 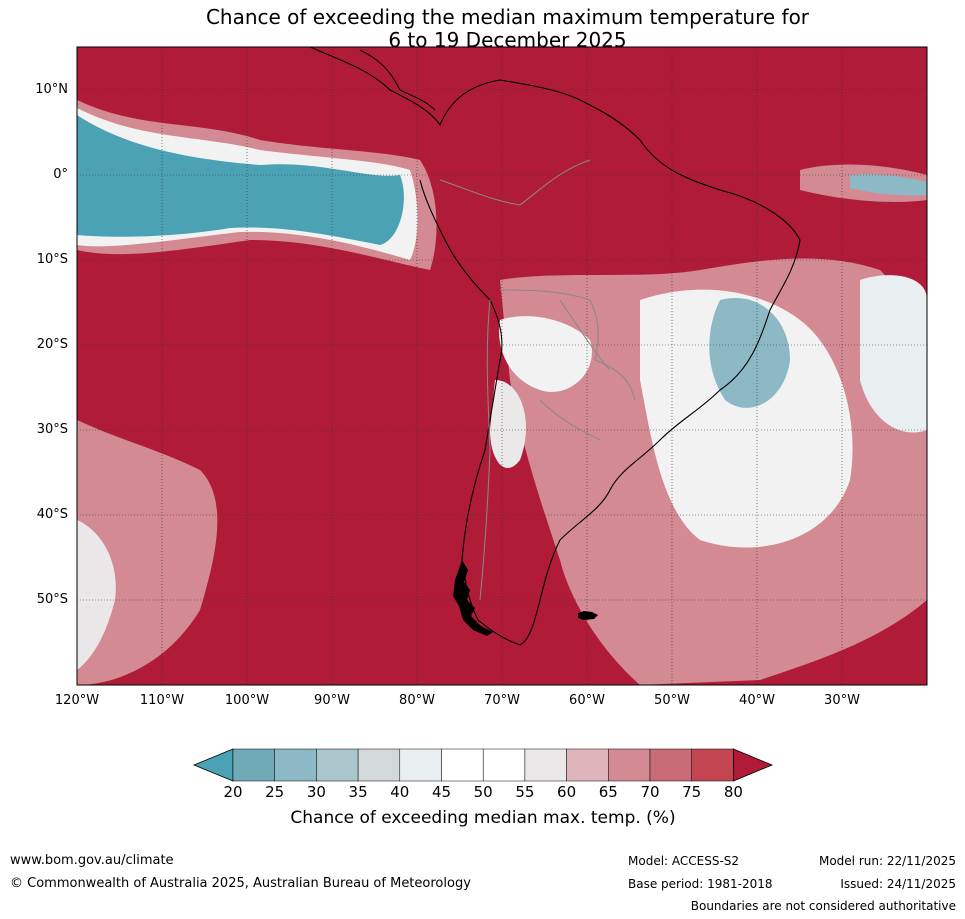 What do you see at coordinates (275, 792) in the screenshot?
I see `colorbar-tick-label: 25` at bounding box center [275, 792].